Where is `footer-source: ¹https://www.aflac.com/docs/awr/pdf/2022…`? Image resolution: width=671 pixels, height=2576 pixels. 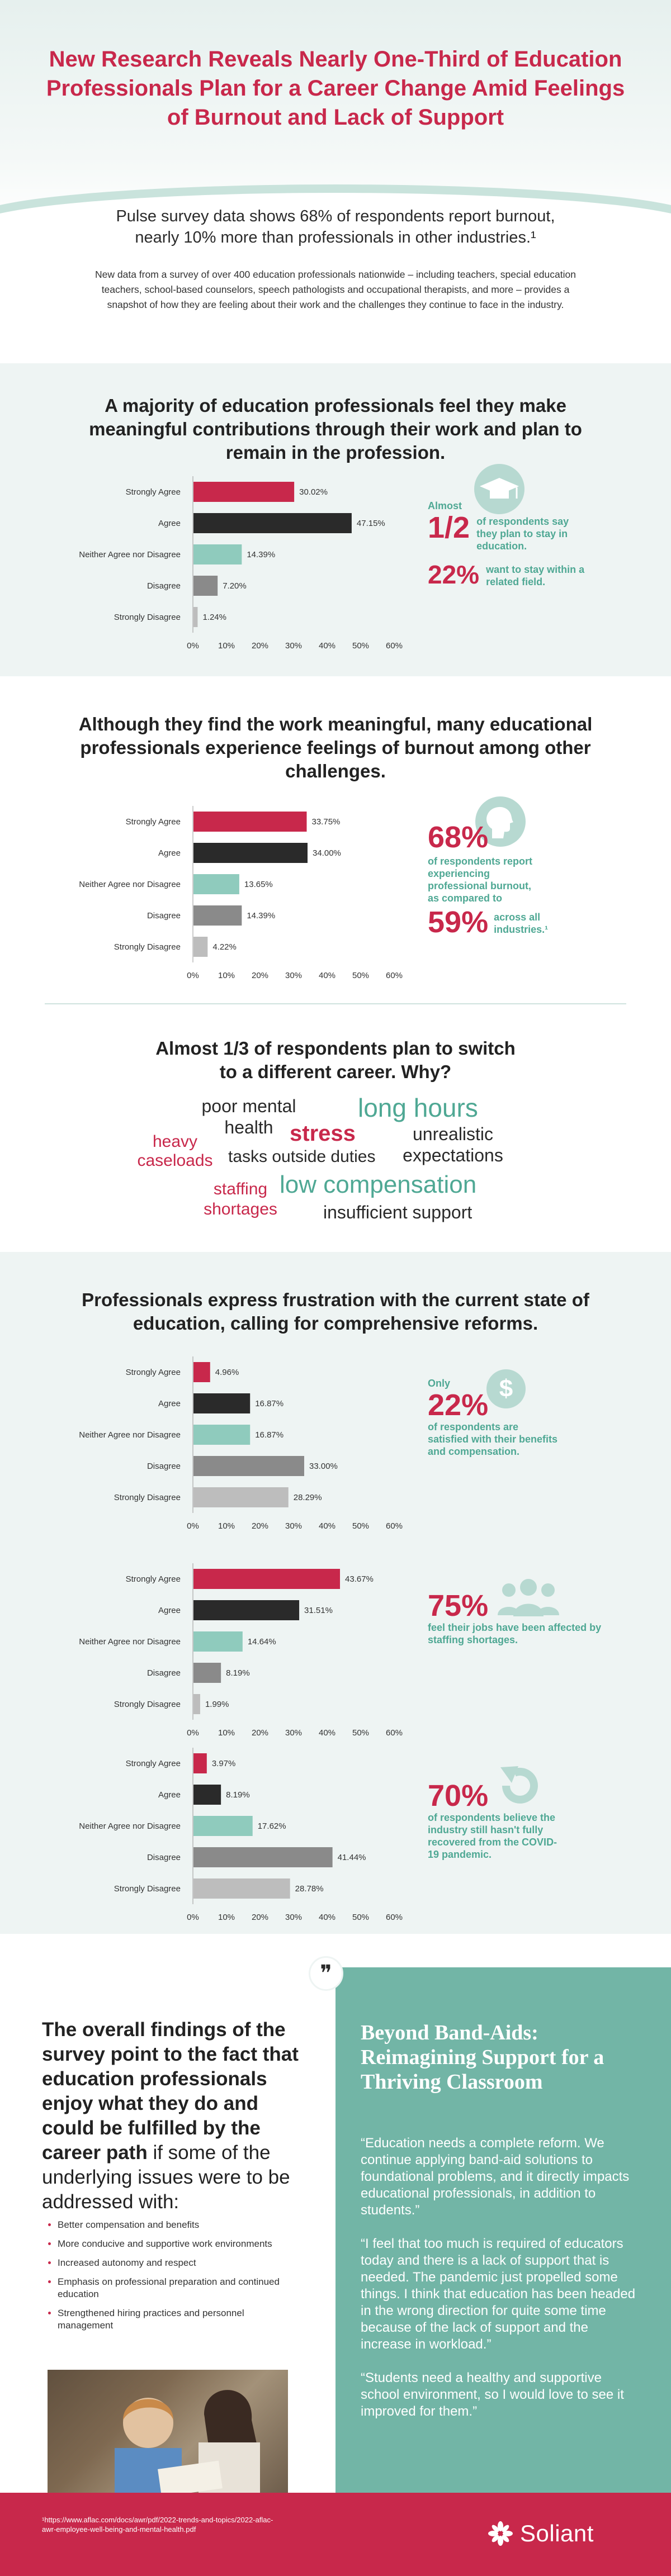 footer-source: ¹https://www.aflac.com/docs/awr/pdf/2022… is located at coordinates (157, 2525).